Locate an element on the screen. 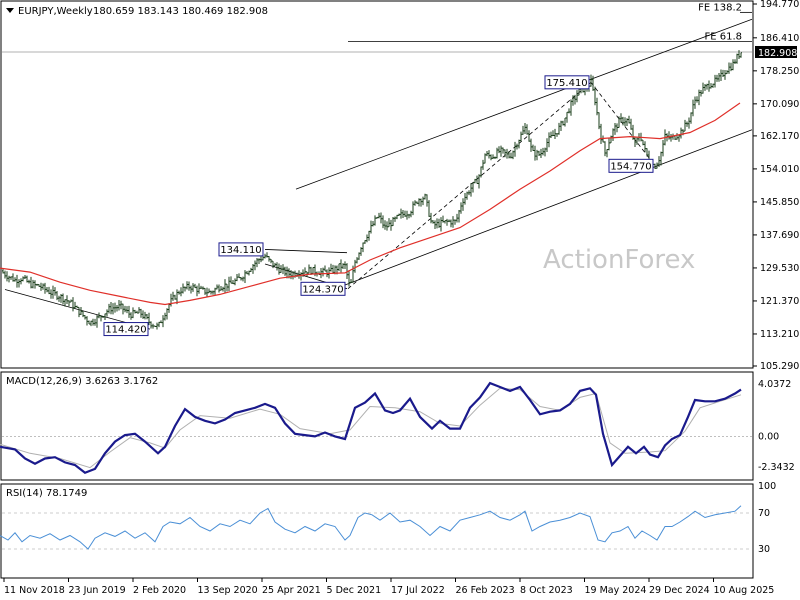 The width and height of the screenshot is (800, 600). macd-y-tick-1: 0.00 is located at coordinates (768, 436).